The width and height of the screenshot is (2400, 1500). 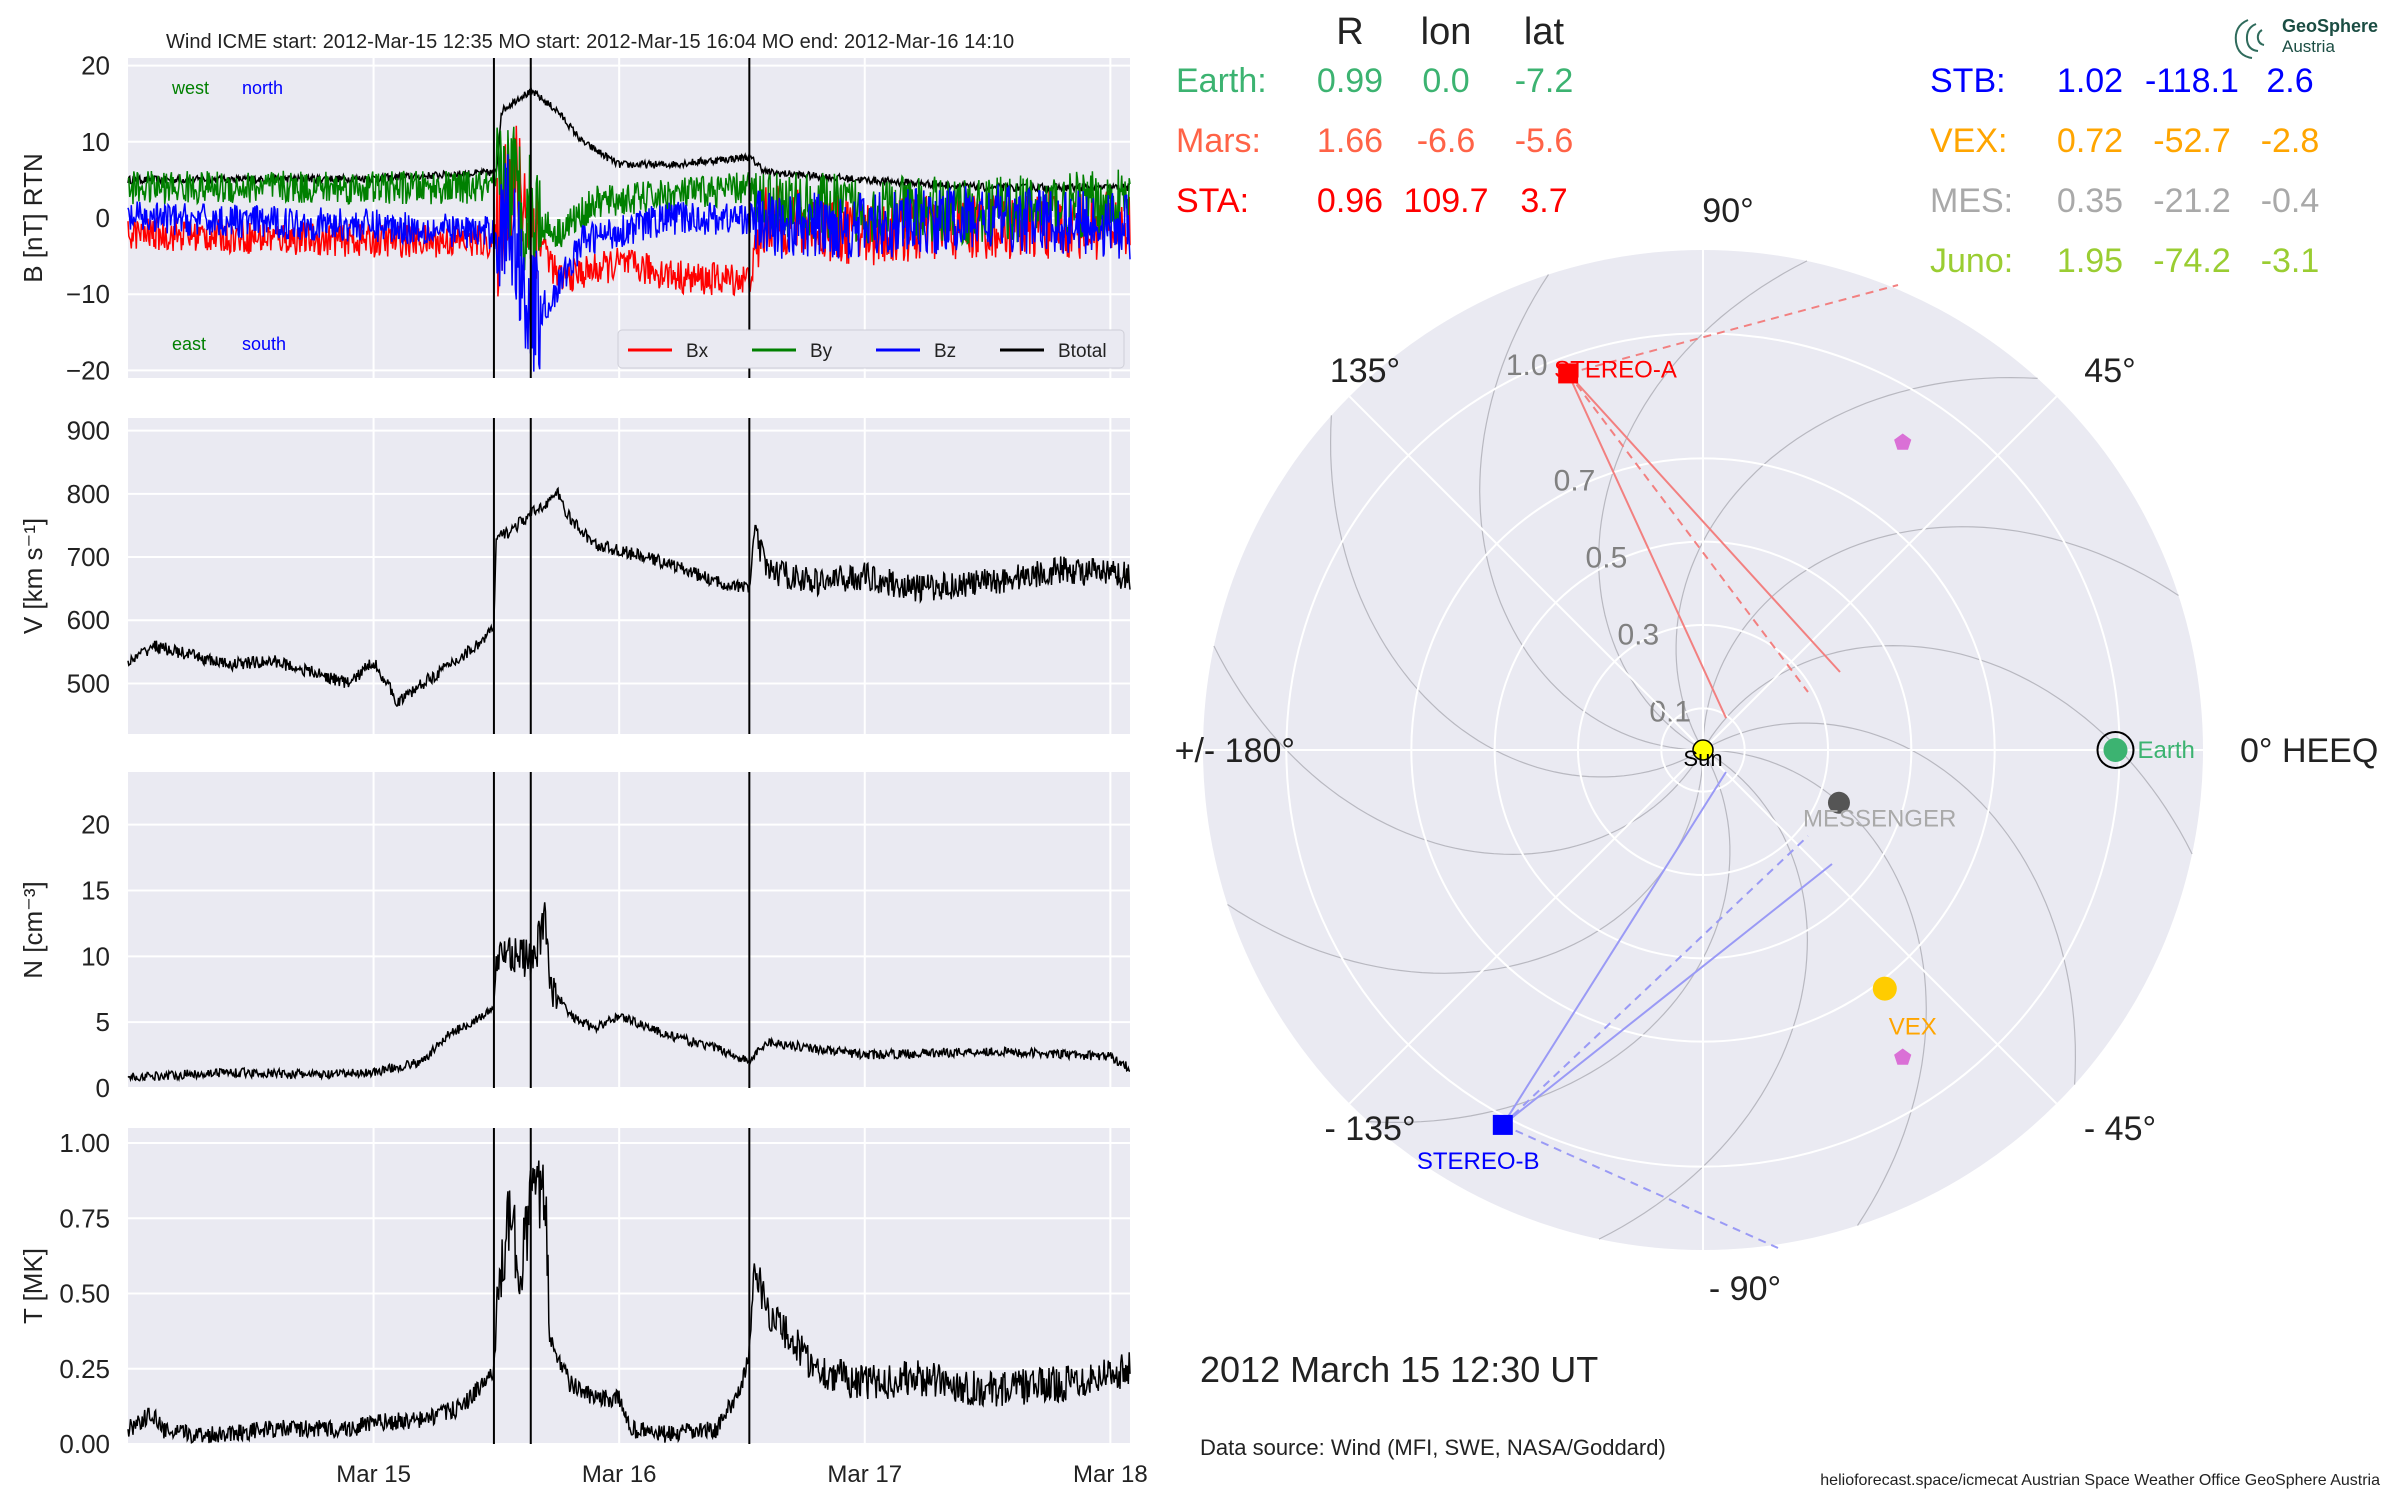 What do you see at coordinates (95, 825) in the screenshot?
I see `ytick-label: 20` at bounding box center [95, 825].